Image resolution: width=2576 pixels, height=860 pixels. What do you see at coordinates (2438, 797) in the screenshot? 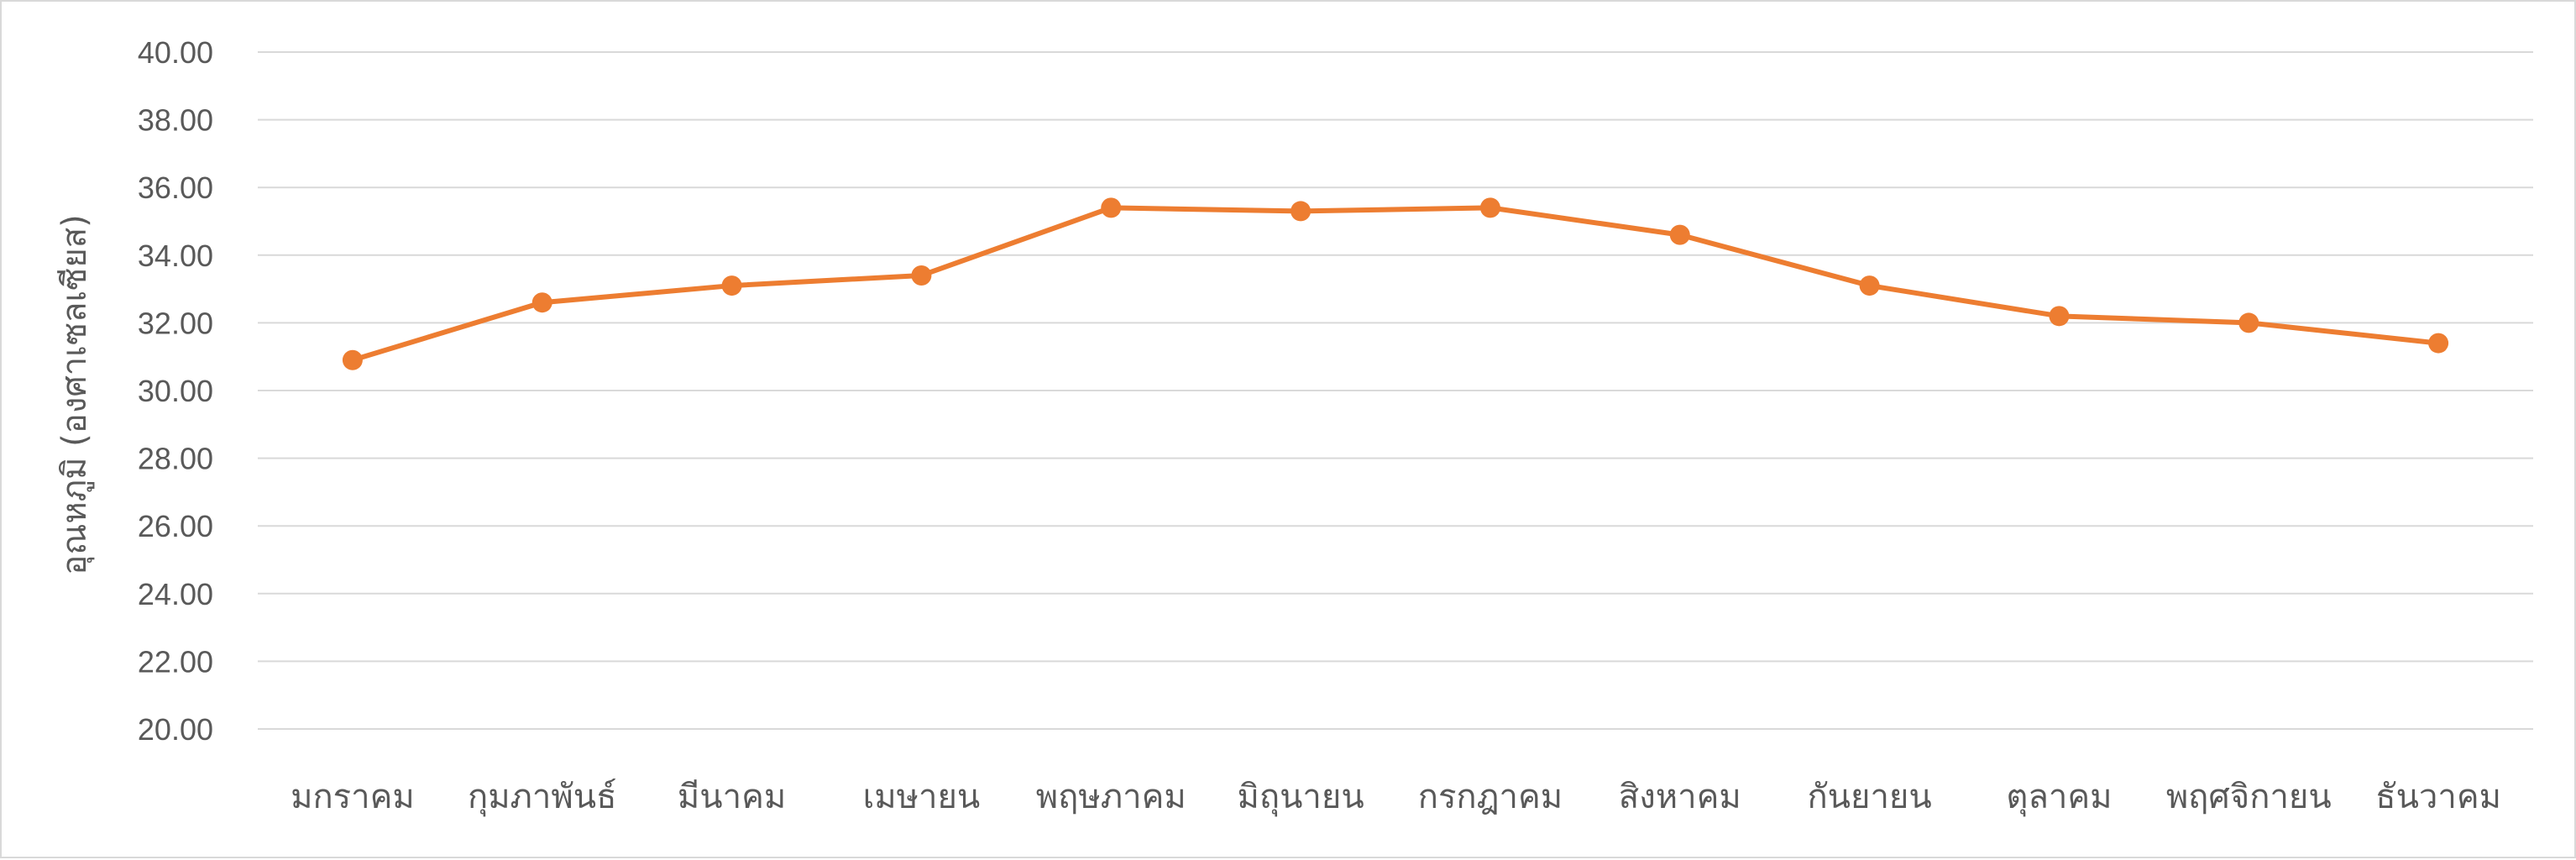
I see `x-category-label: ธันวาคม` at bounding box center [2438, 797].